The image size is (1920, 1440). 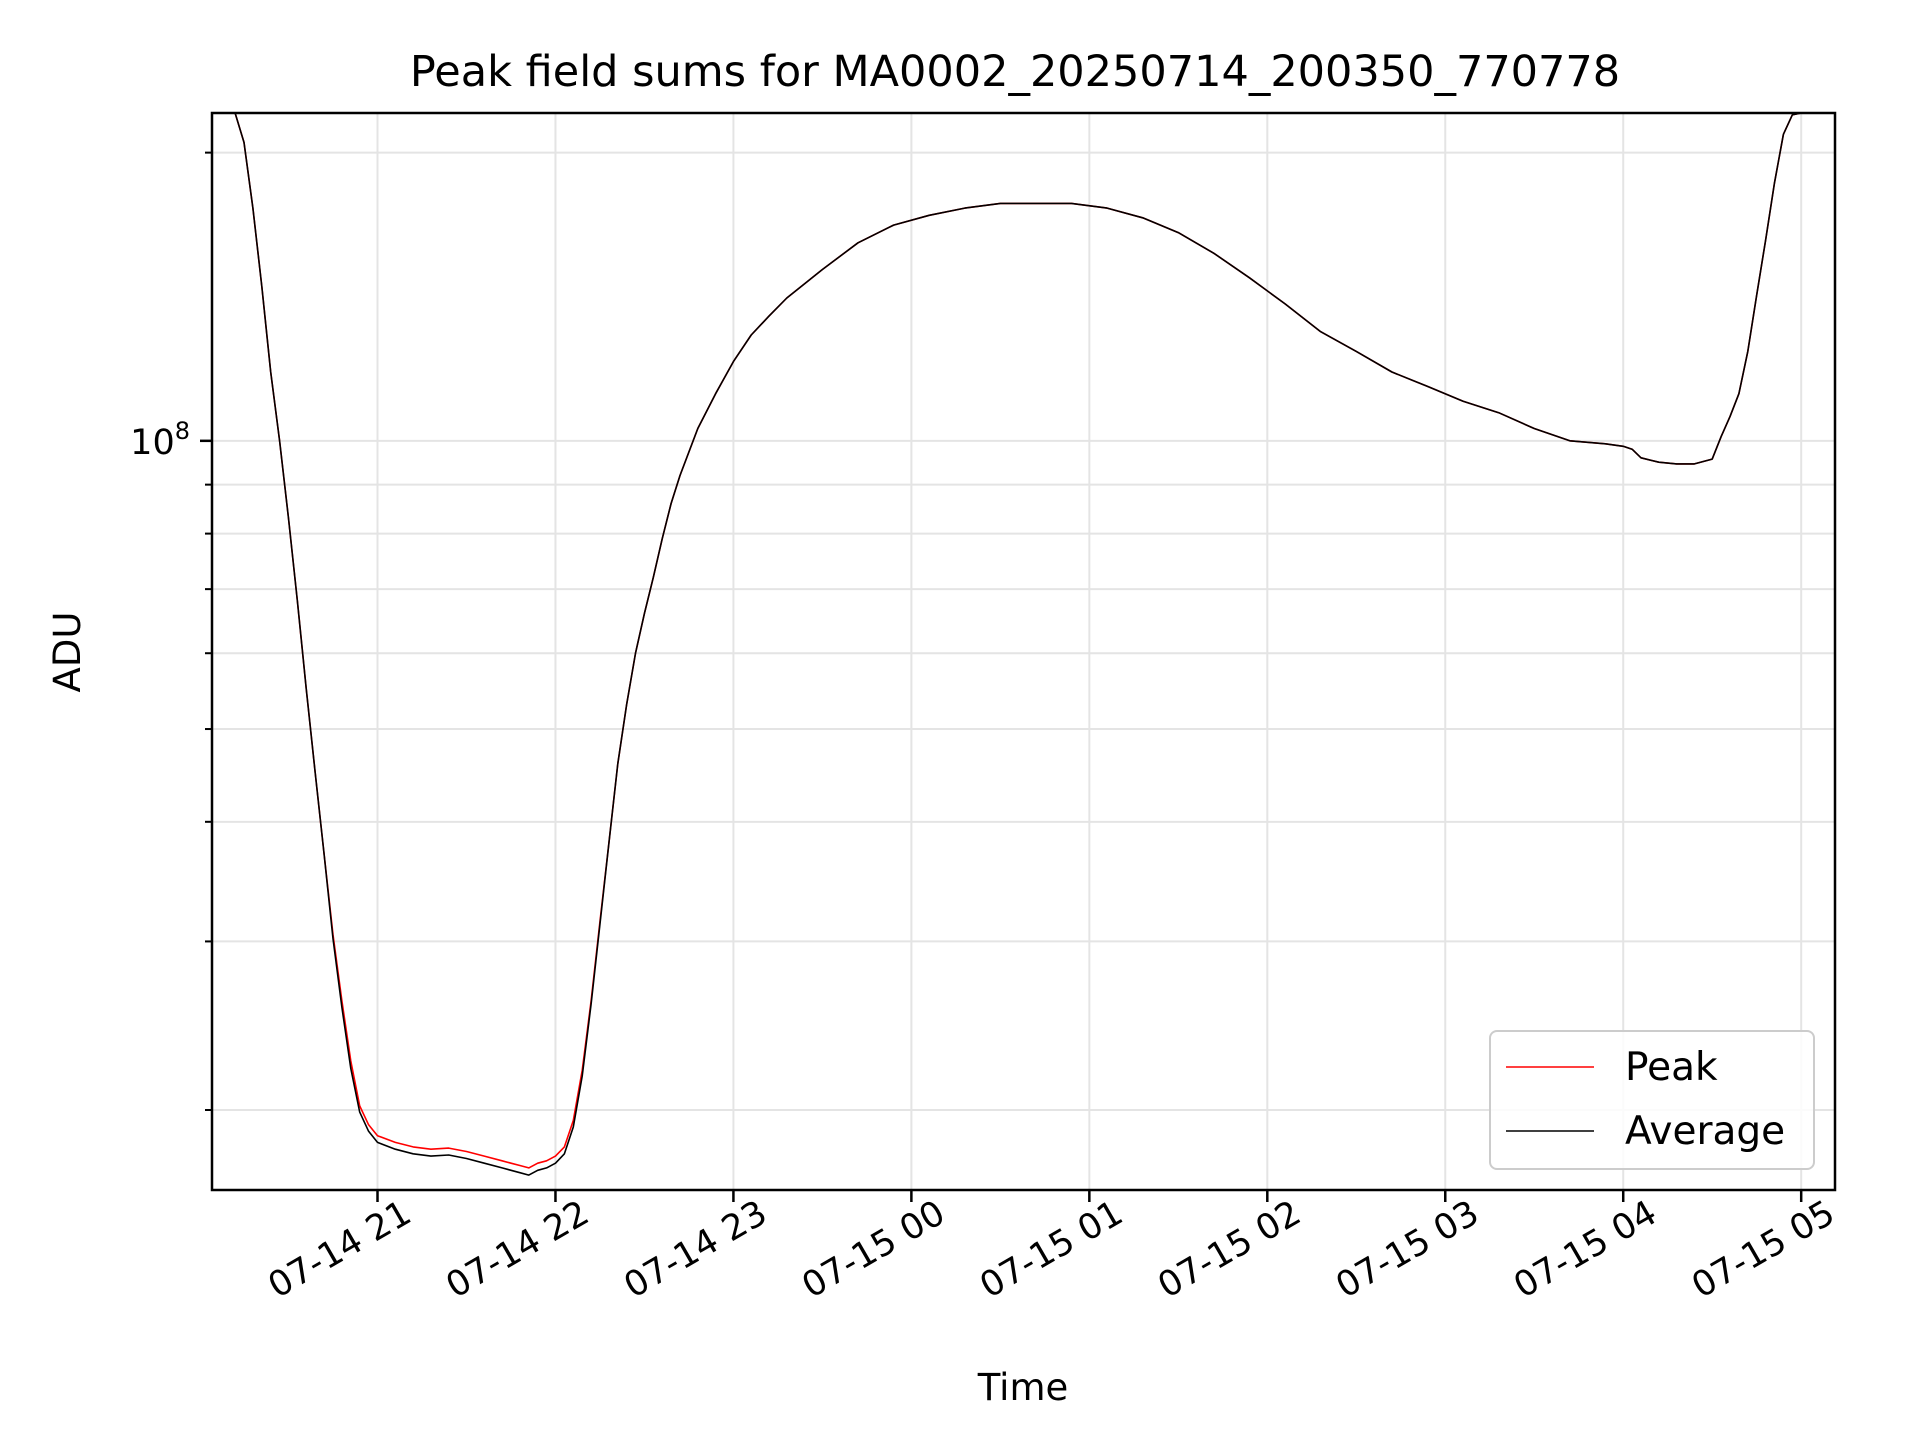 I want to click on y-tick-label-base: 10, so click(x=152, y=443).